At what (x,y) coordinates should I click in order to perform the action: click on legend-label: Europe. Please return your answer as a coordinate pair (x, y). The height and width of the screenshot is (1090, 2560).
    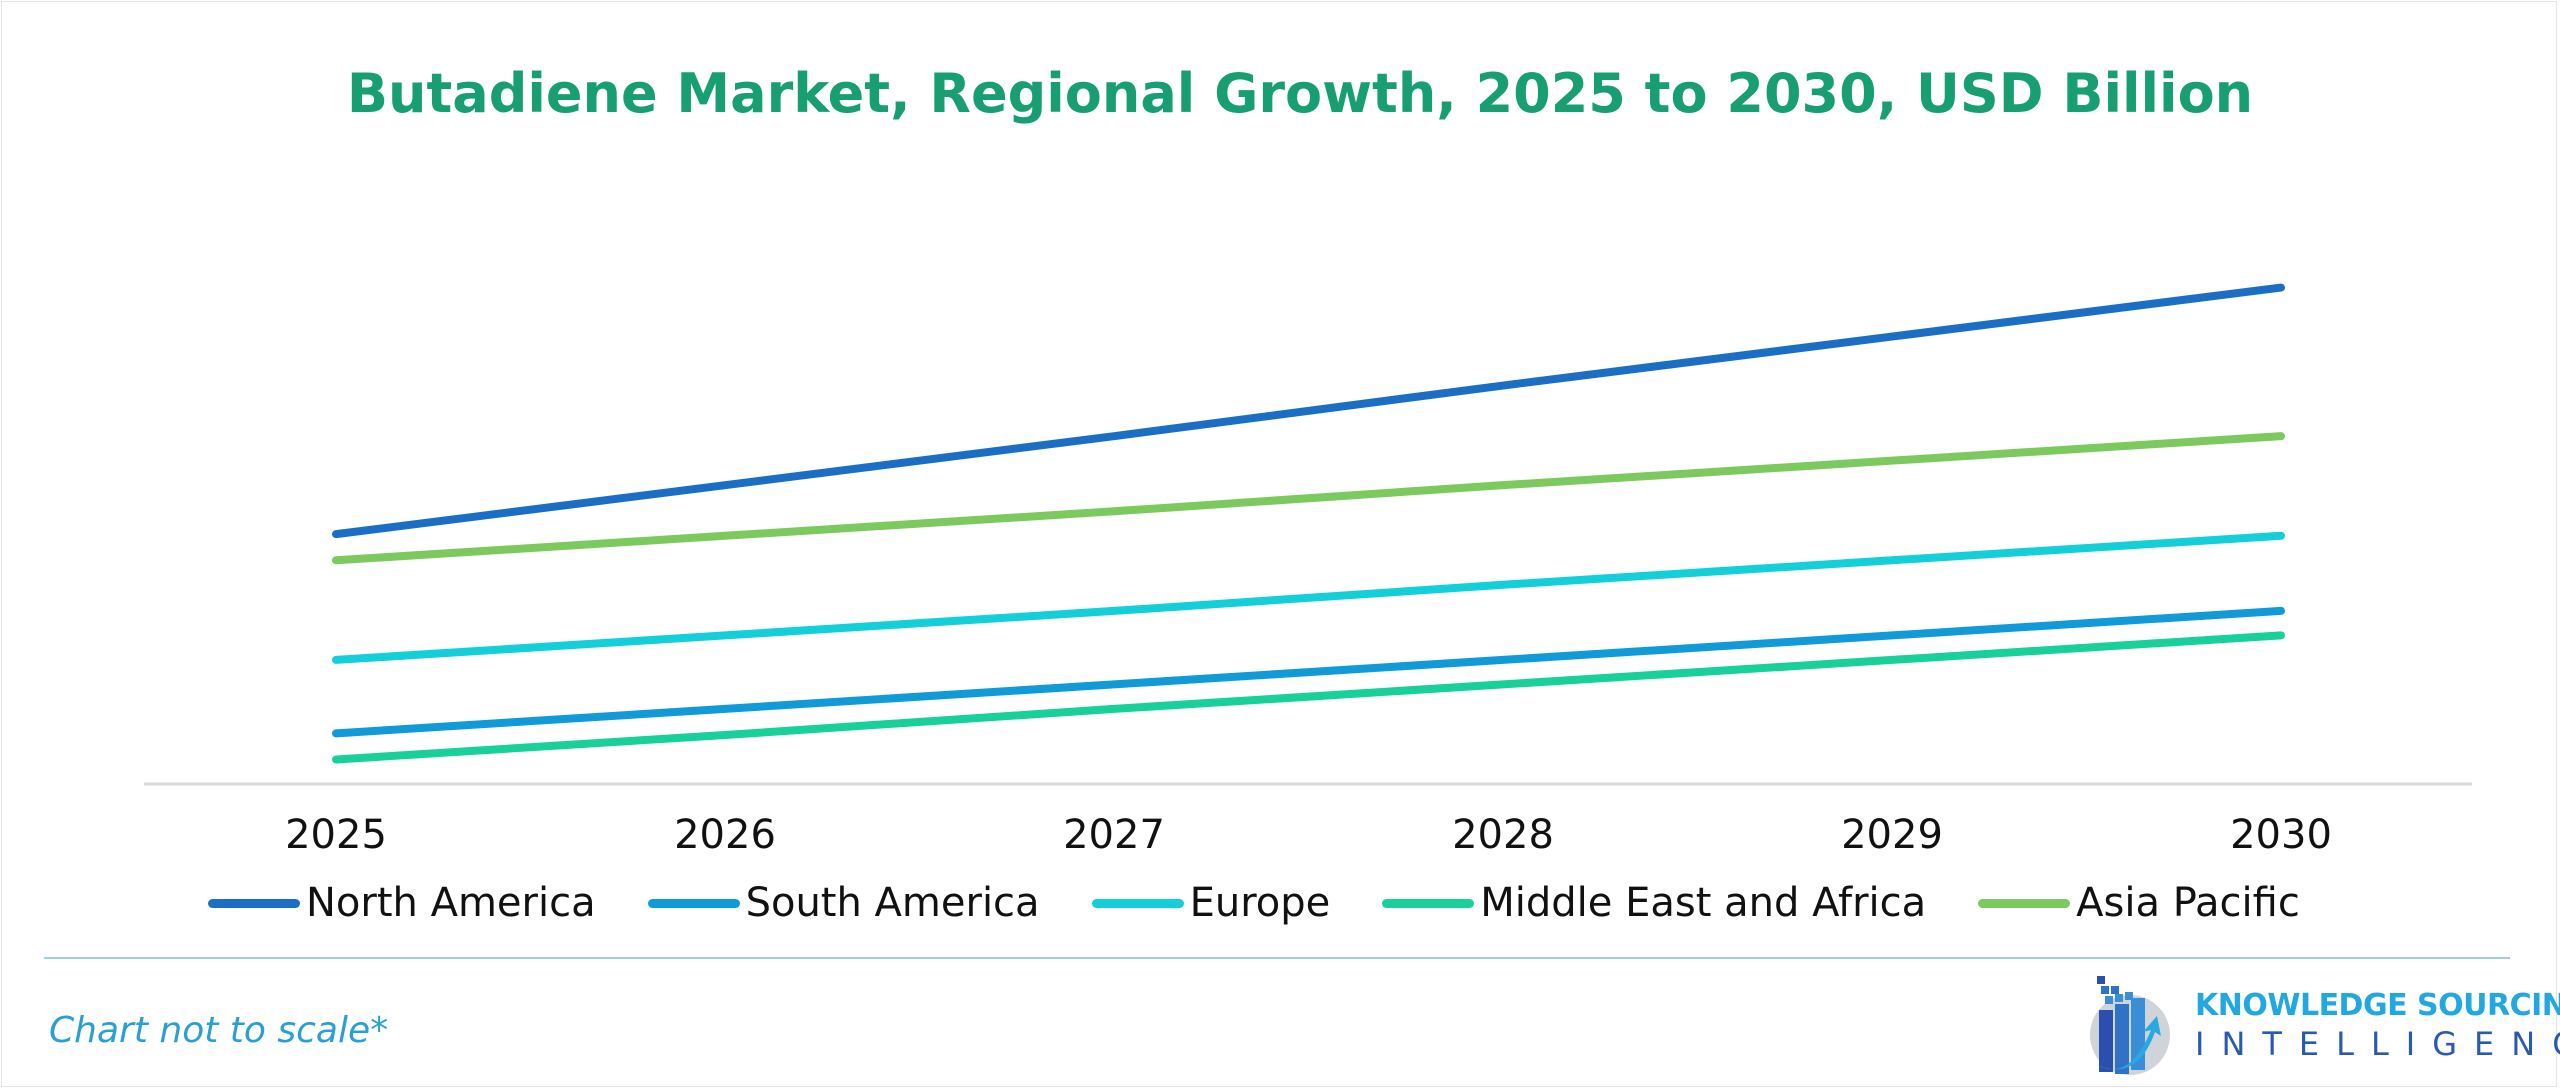
    Looking at the image, I should click on (1260, 903).